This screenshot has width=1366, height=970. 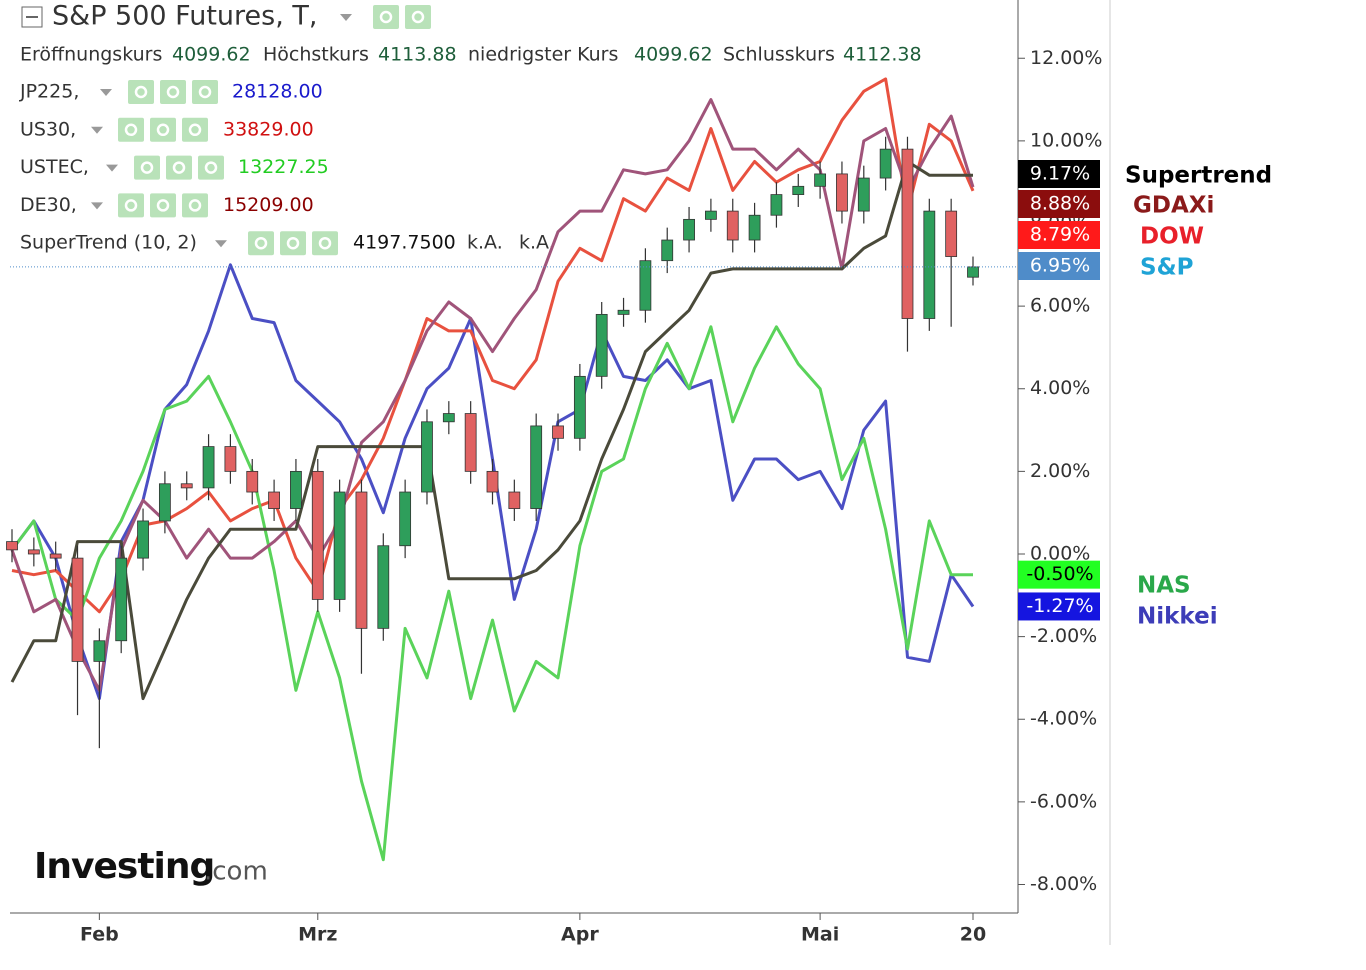 What do you see at coordinates (1060, 471) in the screenshot?
I see `y-tick-label: 2.00%` at bounding box center [1060, 471].